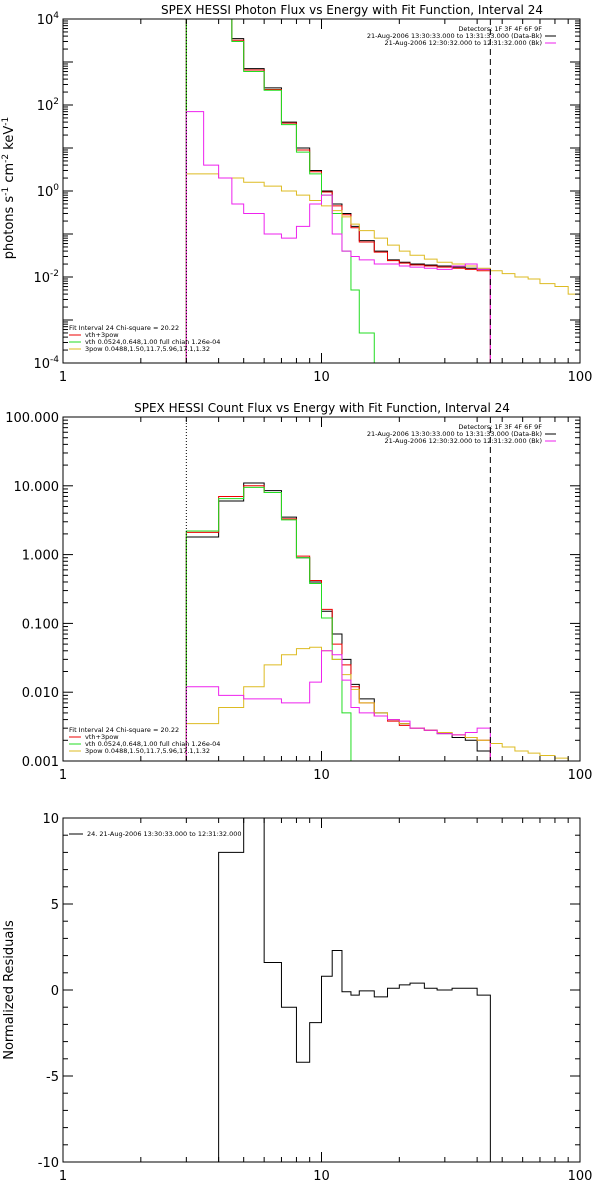 Image resolution: width=600 pixels, height=1200 pixels. Describe the element at coordinates (46, 363) in the screenshot. I see `y-tick-label: 10⁻⁴` at that location.